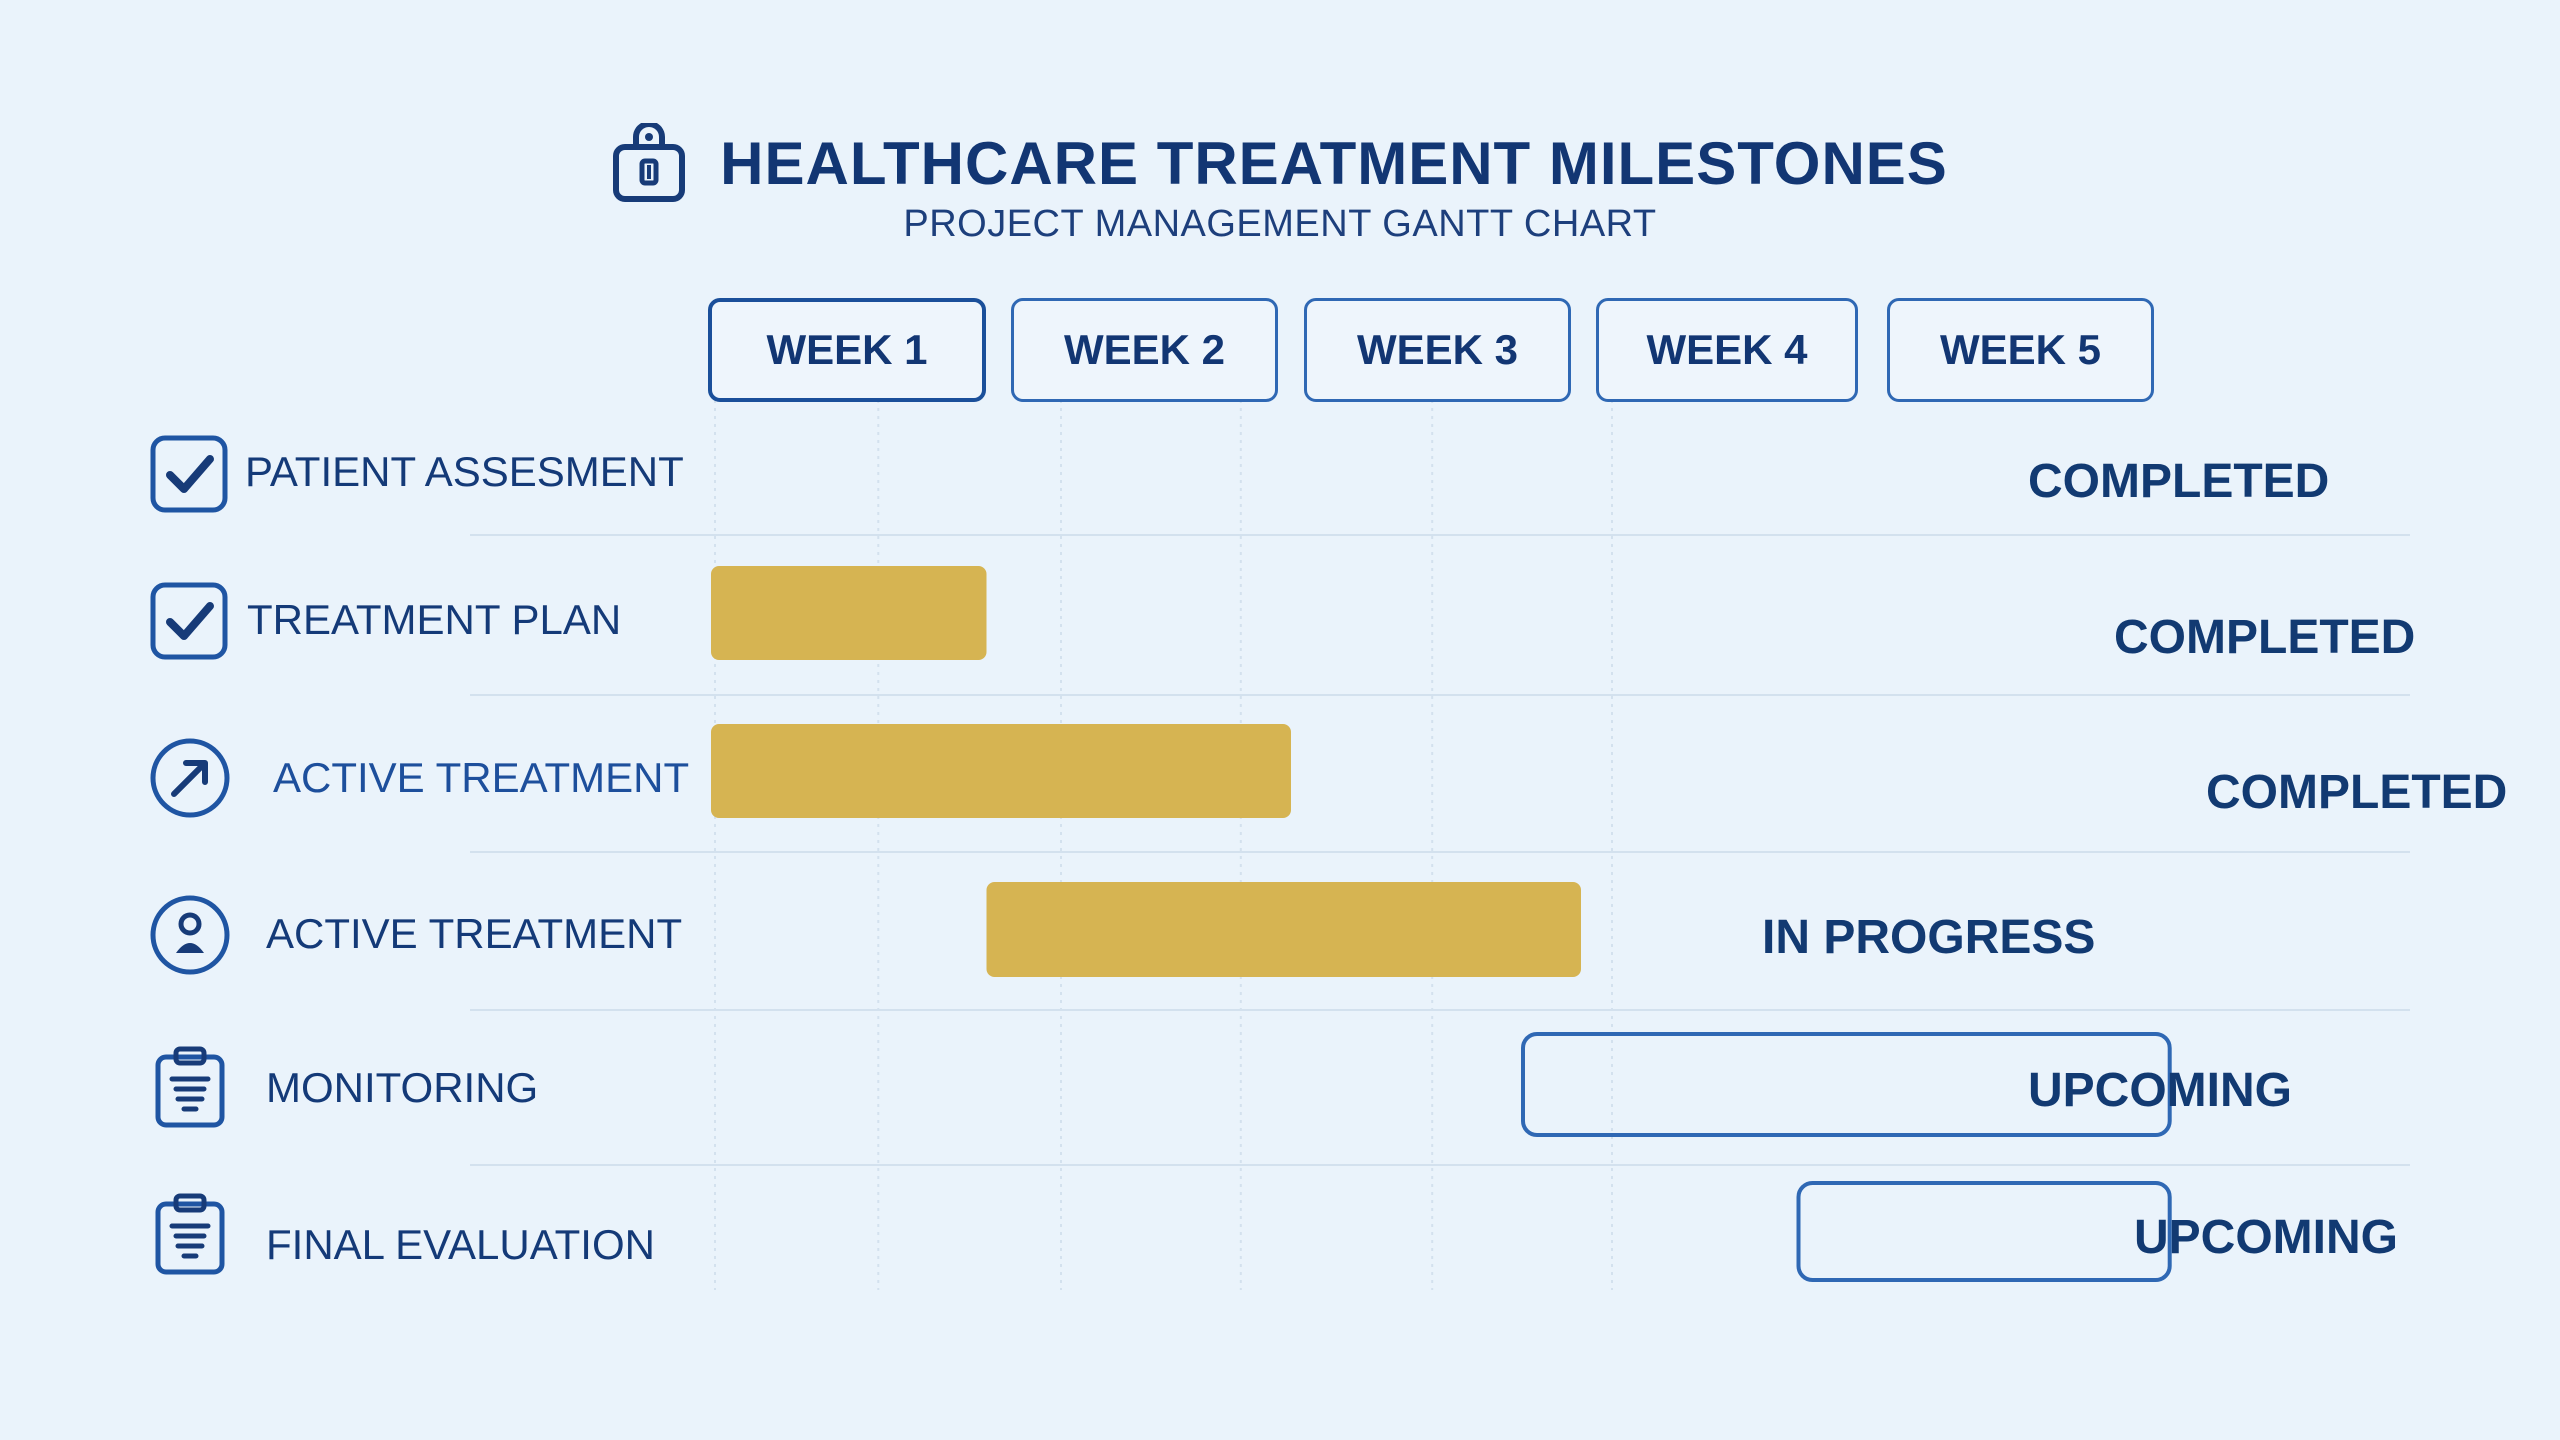 The width and height of the screenshot is (2560, 1440). What do you see at coordinates (481, 777) in the screenshot?
I see `task-label-3: ACTIVE TREATMENT` at bounding box center [481, 777].